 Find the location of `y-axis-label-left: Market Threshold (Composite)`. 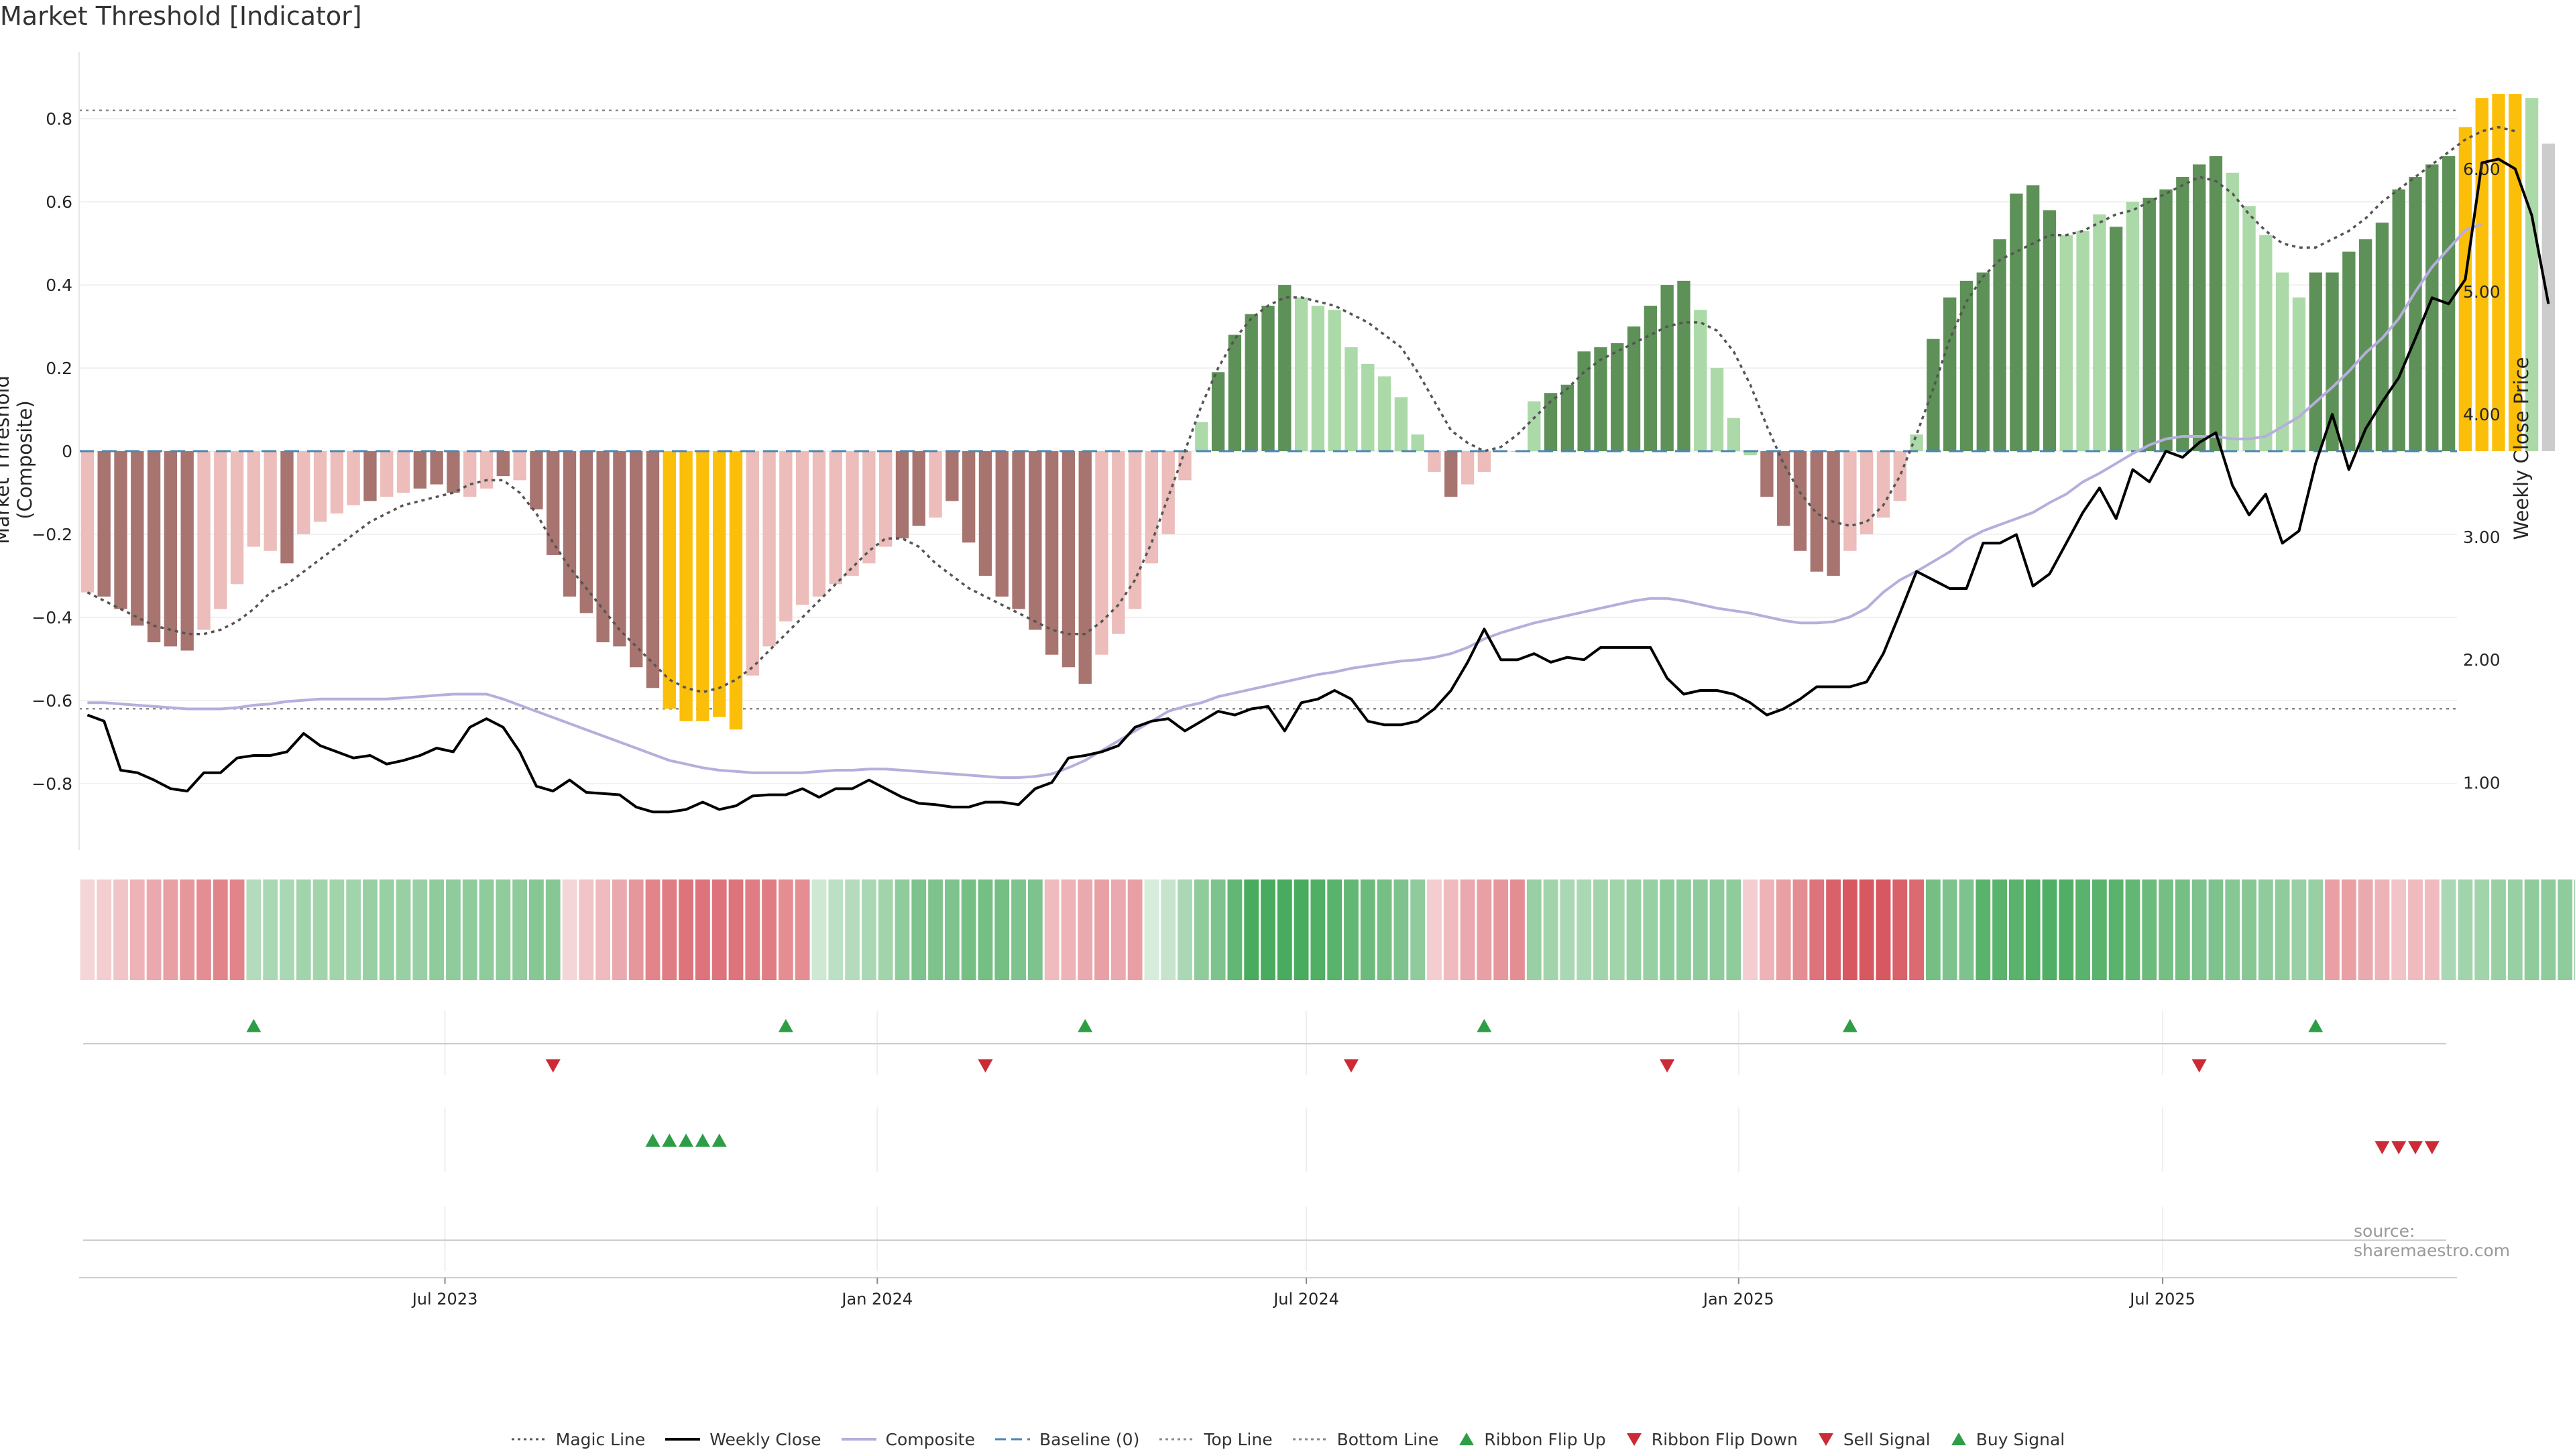

y-axis-label-left: Market Threshold (Composite) is located at coordinates (18, 460).